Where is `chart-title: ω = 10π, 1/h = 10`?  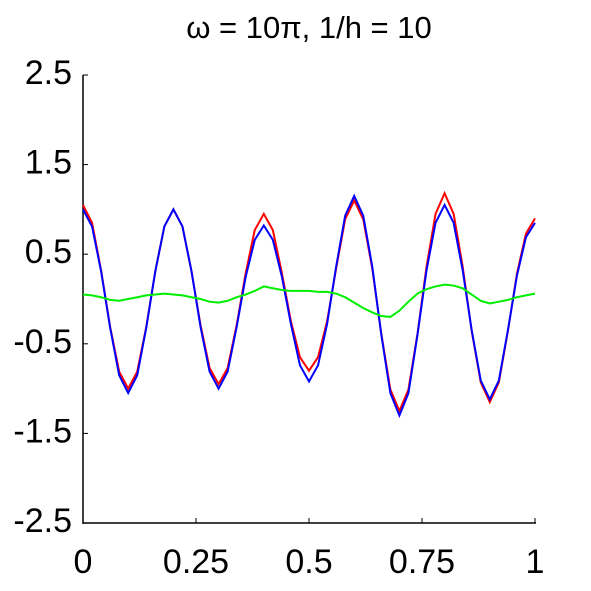
chart-title: ω = 10π, 1/h = 10 is located at coordinates (309, 27).